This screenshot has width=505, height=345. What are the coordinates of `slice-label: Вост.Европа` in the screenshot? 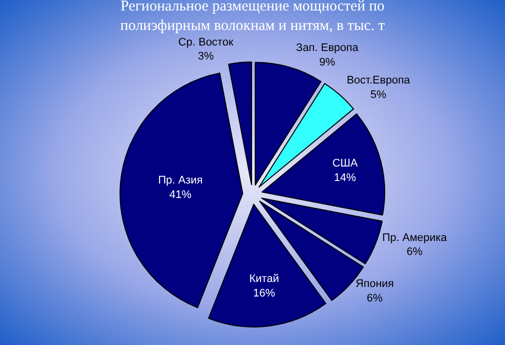 It's located at (378, 80).